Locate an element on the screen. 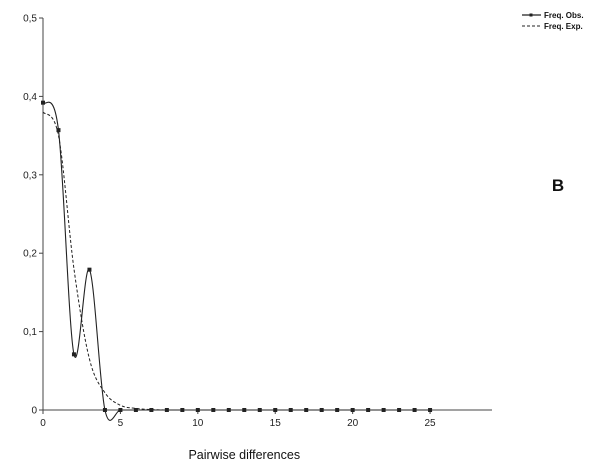 This screenshot has height=467, width=605. legend-obs-label: Freq. Obs. is located at coordinates (564, 15).